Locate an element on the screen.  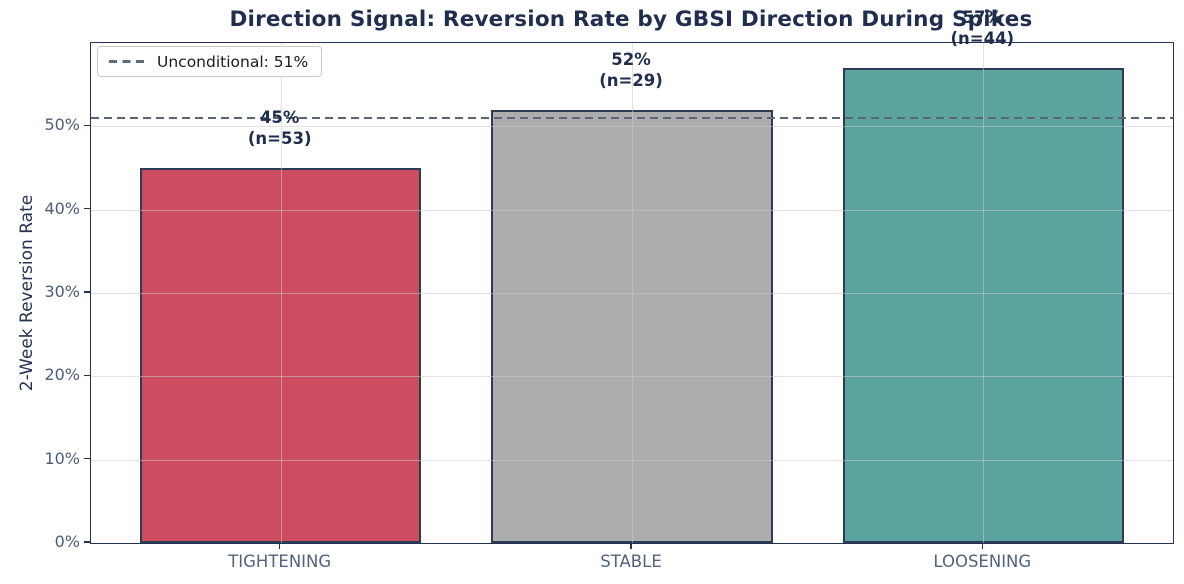
y-tick-label: 50% is located at coordinates (62, 125).